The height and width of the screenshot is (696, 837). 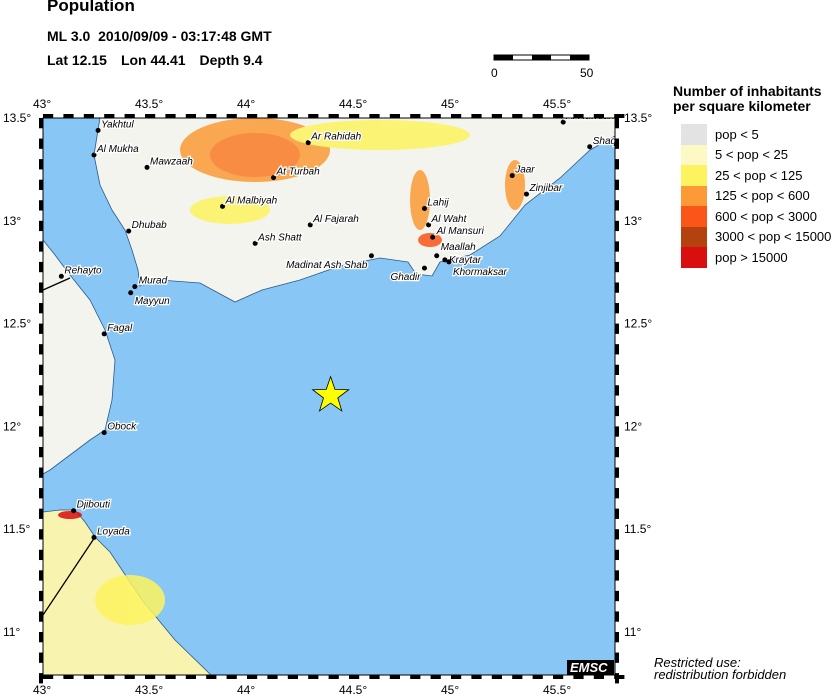 What do you see at coordinates (458, 232) in the screenshot?
I see `city-marker: Al Mansuri` at bounding box center [458, 232].